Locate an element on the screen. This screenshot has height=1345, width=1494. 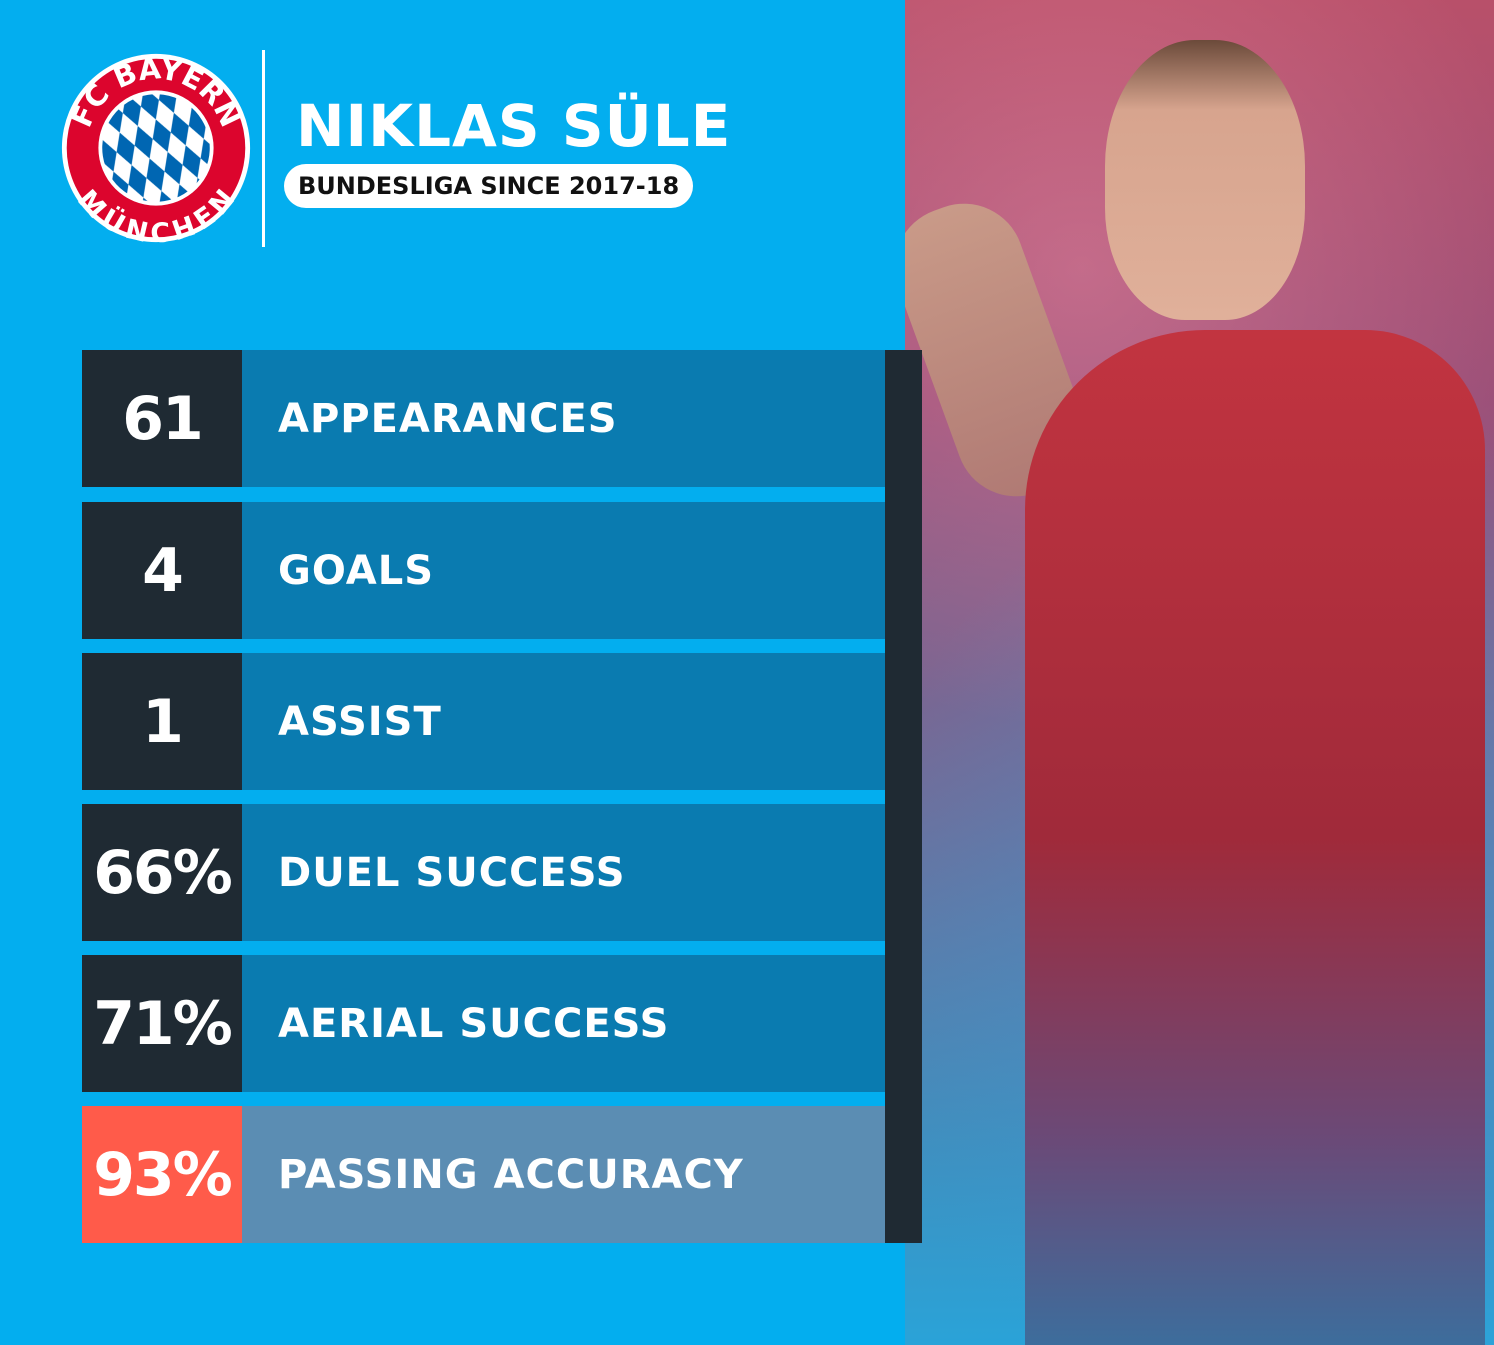
stat-row: 66% DUEL SUCCESS is located at coordinates (483, 872).